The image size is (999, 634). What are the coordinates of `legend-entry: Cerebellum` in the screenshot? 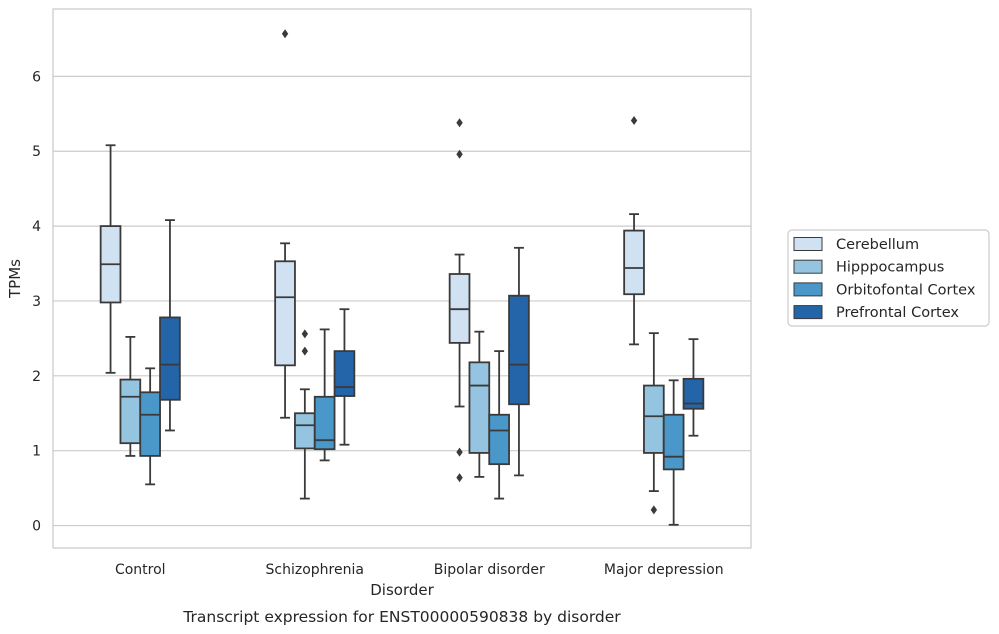 It's located at (877, 245).